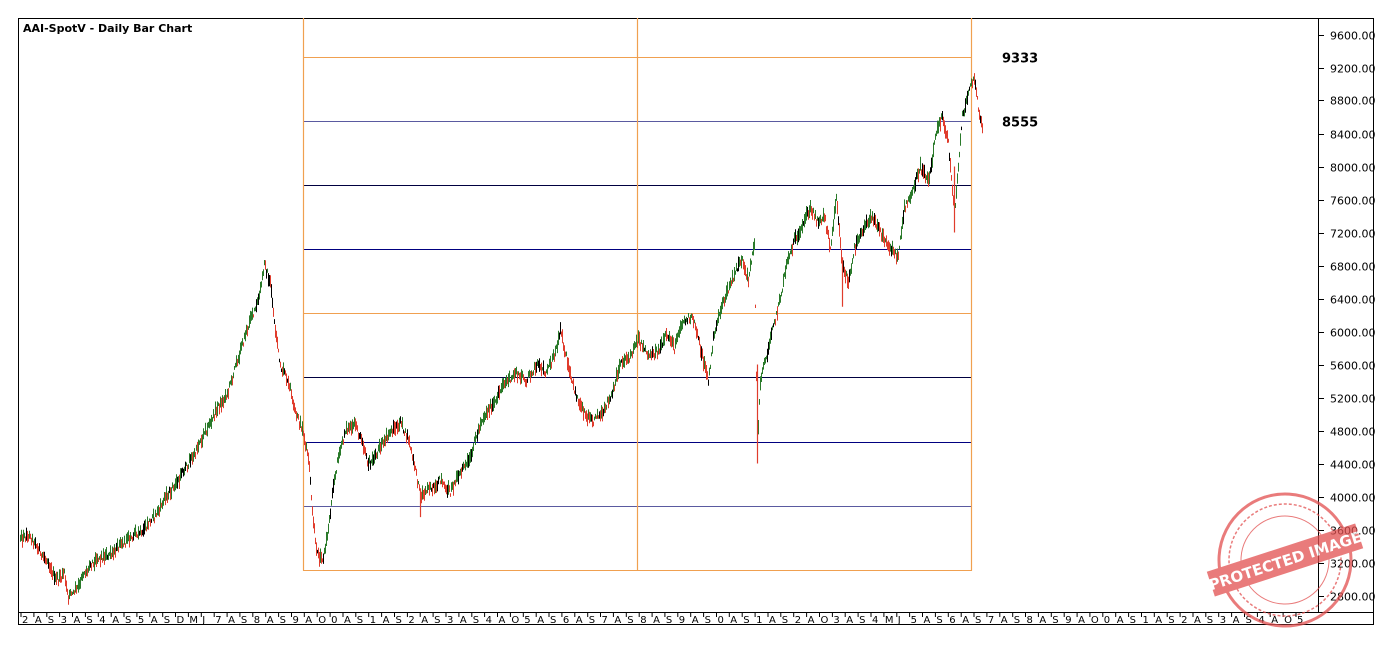 The width and height of the screenshot is (1394, 646). I want to click on y-tick-label: 9200.00, so click(1353, 69).